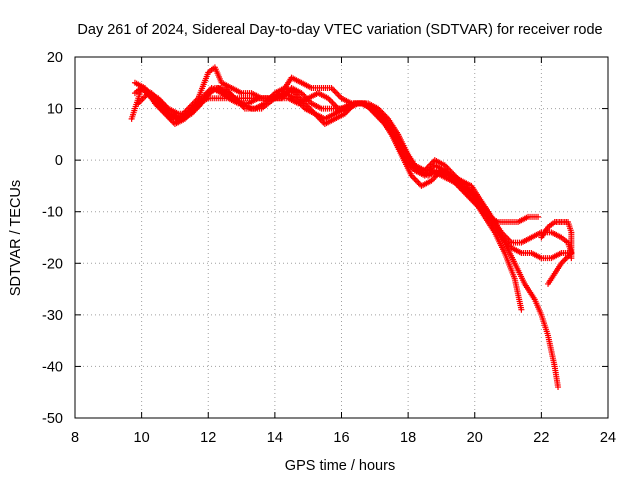  What do you see at coordinates (75, 438) in the screenshot?
I see `x-tick-label: 8` at bounding box center [75, 438].